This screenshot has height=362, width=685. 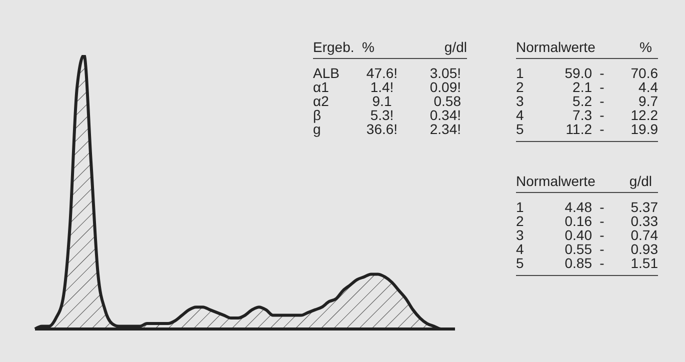 What do you see at coordinates (587, 87) in the screenshot?
I see `text: 2 2.1 - 4.4` at bounding box center [587, 87].